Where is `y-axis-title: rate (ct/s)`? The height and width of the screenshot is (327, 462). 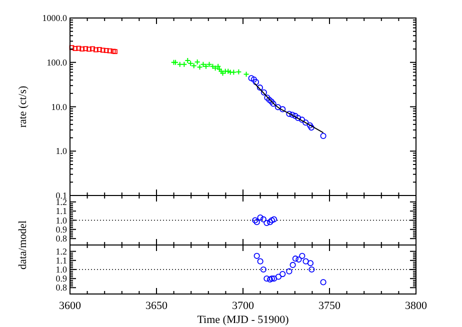
y-axis-title: rate (ct/s) is located at coordinates (23, 107).